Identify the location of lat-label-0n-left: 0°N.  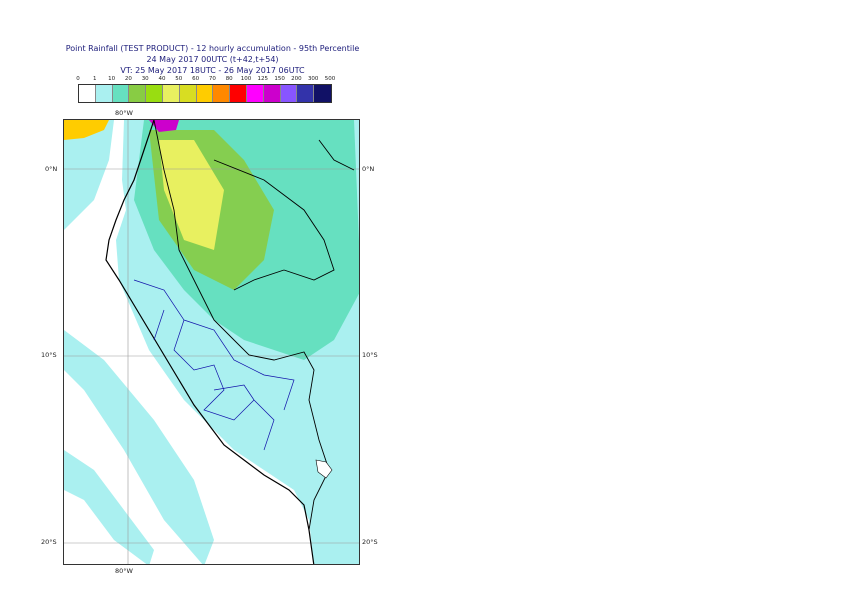
(51, 169).